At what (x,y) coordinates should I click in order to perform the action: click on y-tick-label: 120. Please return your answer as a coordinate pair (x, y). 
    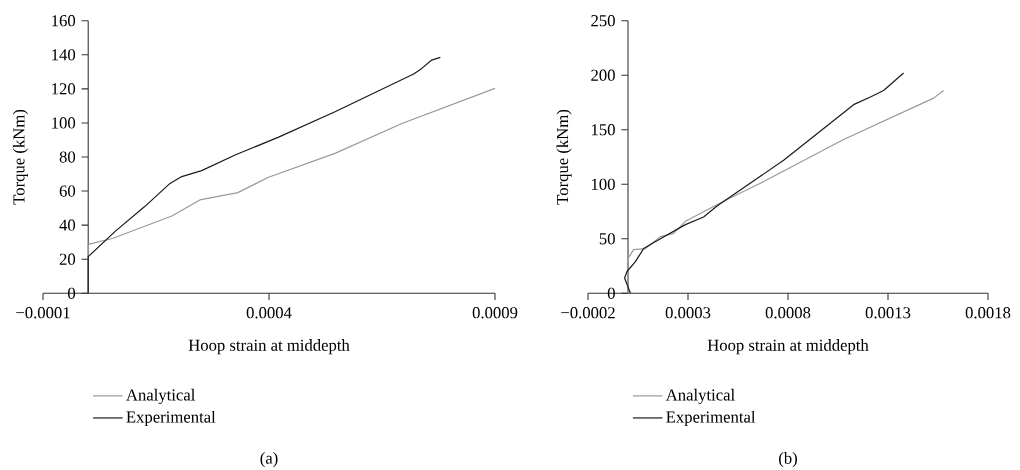
    Looking at the image, I should click on (64, 89).